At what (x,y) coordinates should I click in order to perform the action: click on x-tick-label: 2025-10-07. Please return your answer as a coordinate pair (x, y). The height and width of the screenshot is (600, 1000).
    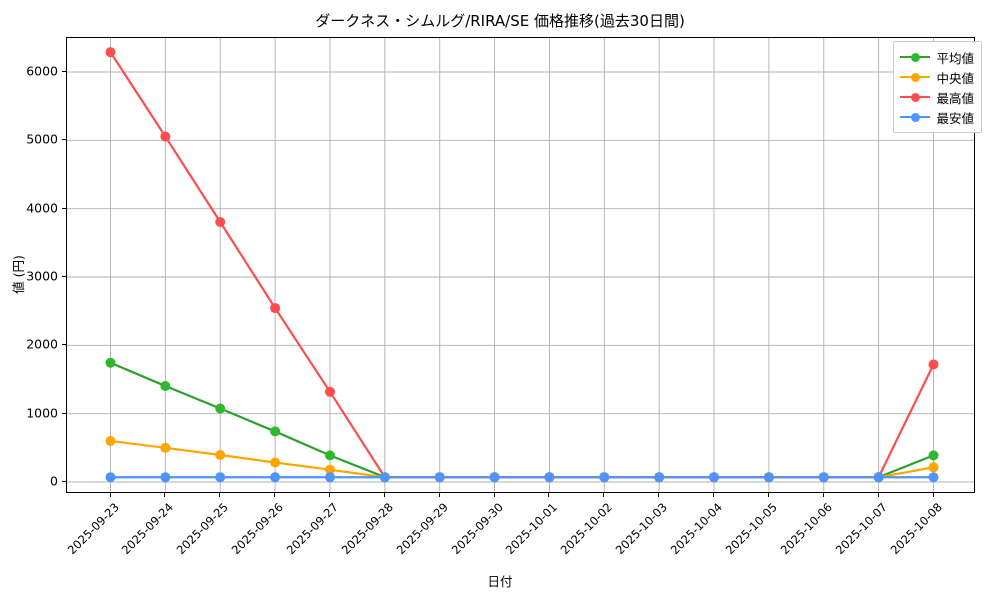
    Looking at the image, I should click on (861, 529).